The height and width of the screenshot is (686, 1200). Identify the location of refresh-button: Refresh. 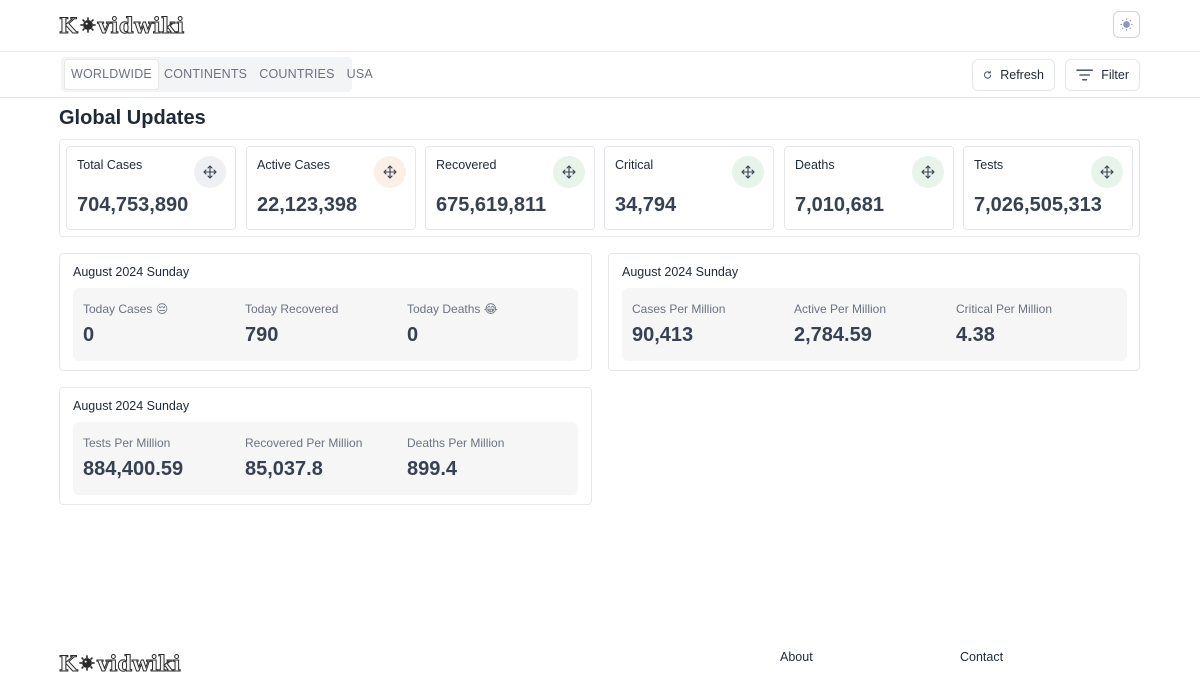
(1013, 75).